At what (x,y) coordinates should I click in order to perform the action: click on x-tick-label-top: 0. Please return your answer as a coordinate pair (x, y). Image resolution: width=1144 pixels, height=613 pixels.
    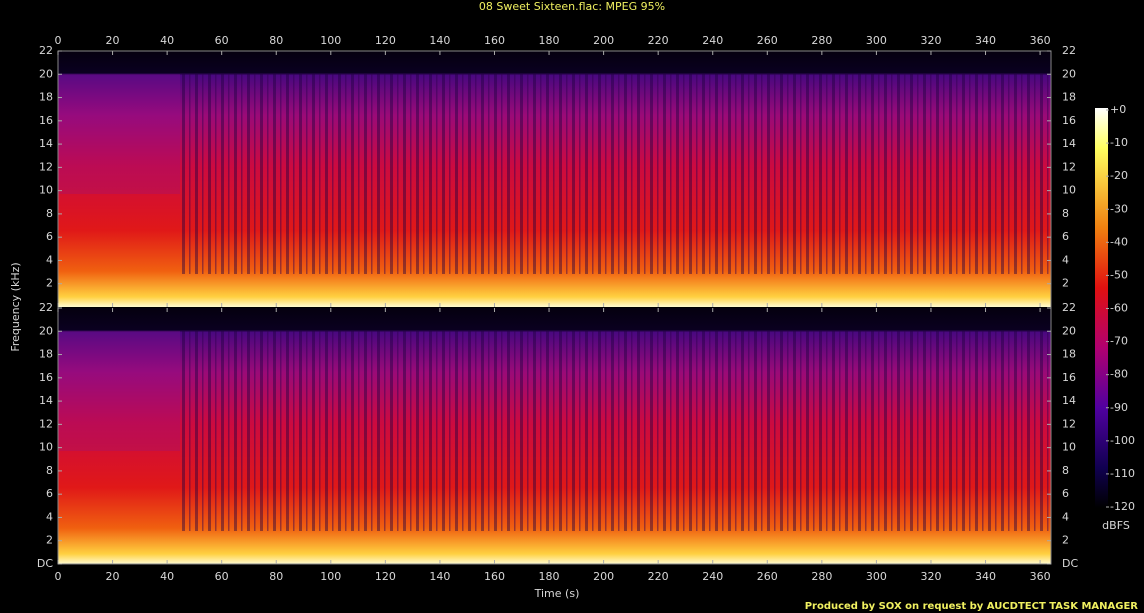
    Looking at the image, I should click on (58, 40).